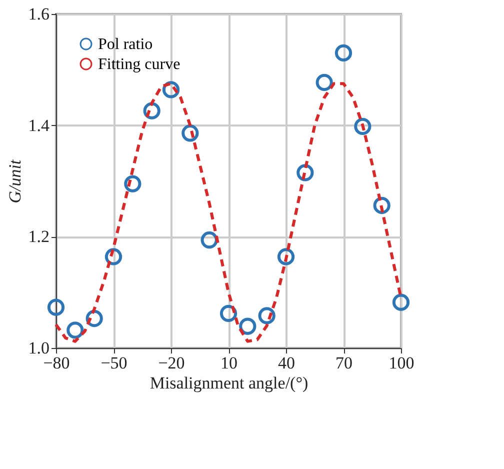 The image size is (504, 469). I want to click on x-tick-label: −50, so click(114, 363).